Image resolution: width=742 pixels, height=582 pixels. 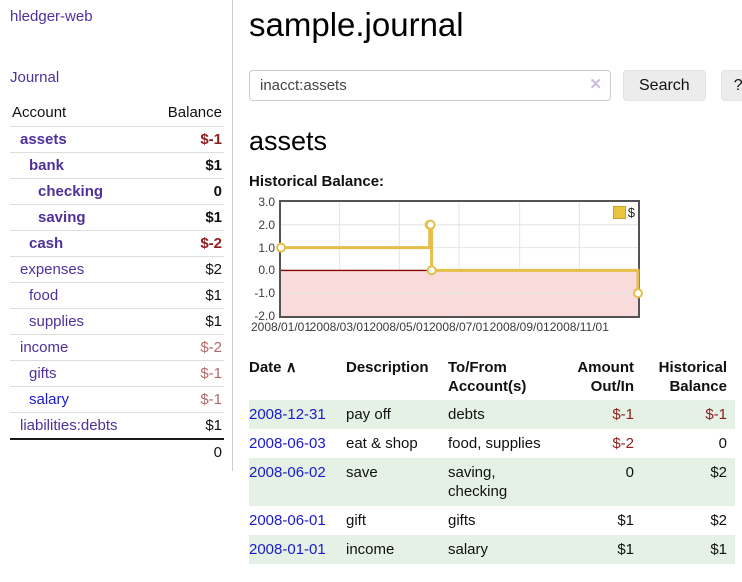 What do you see at coordinates (722, 443) in the screenshot?
I see `transaction-balance: 0` at bounding box center [722, 443].